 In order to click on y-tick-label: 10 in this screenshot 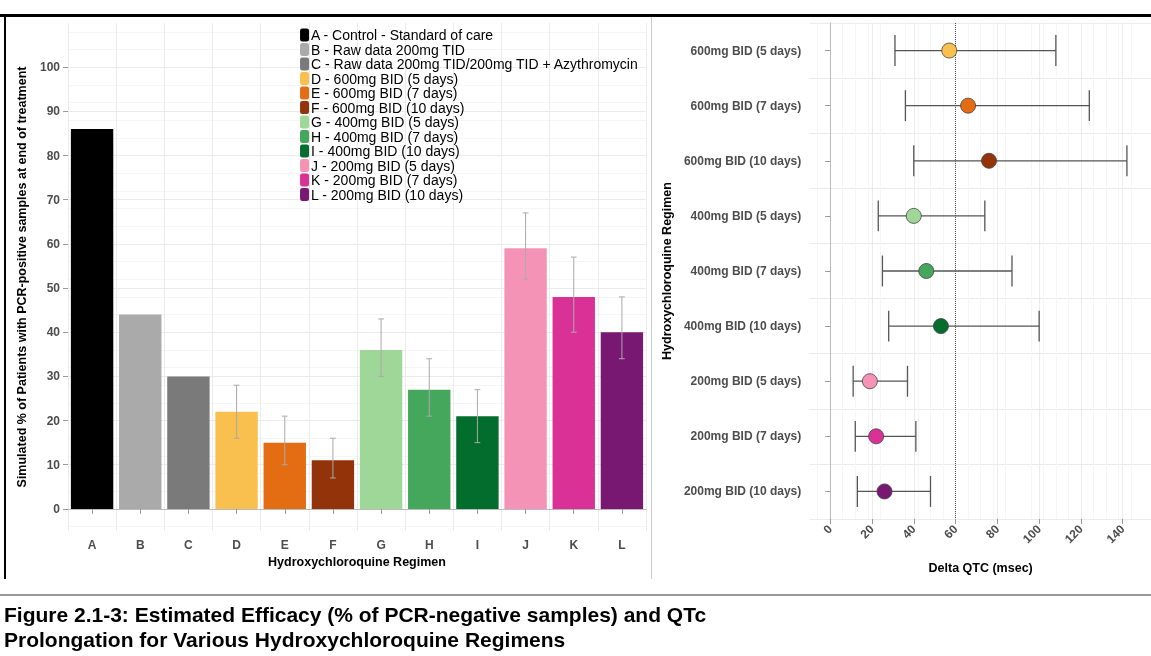, I will do `click(53, 464)`.